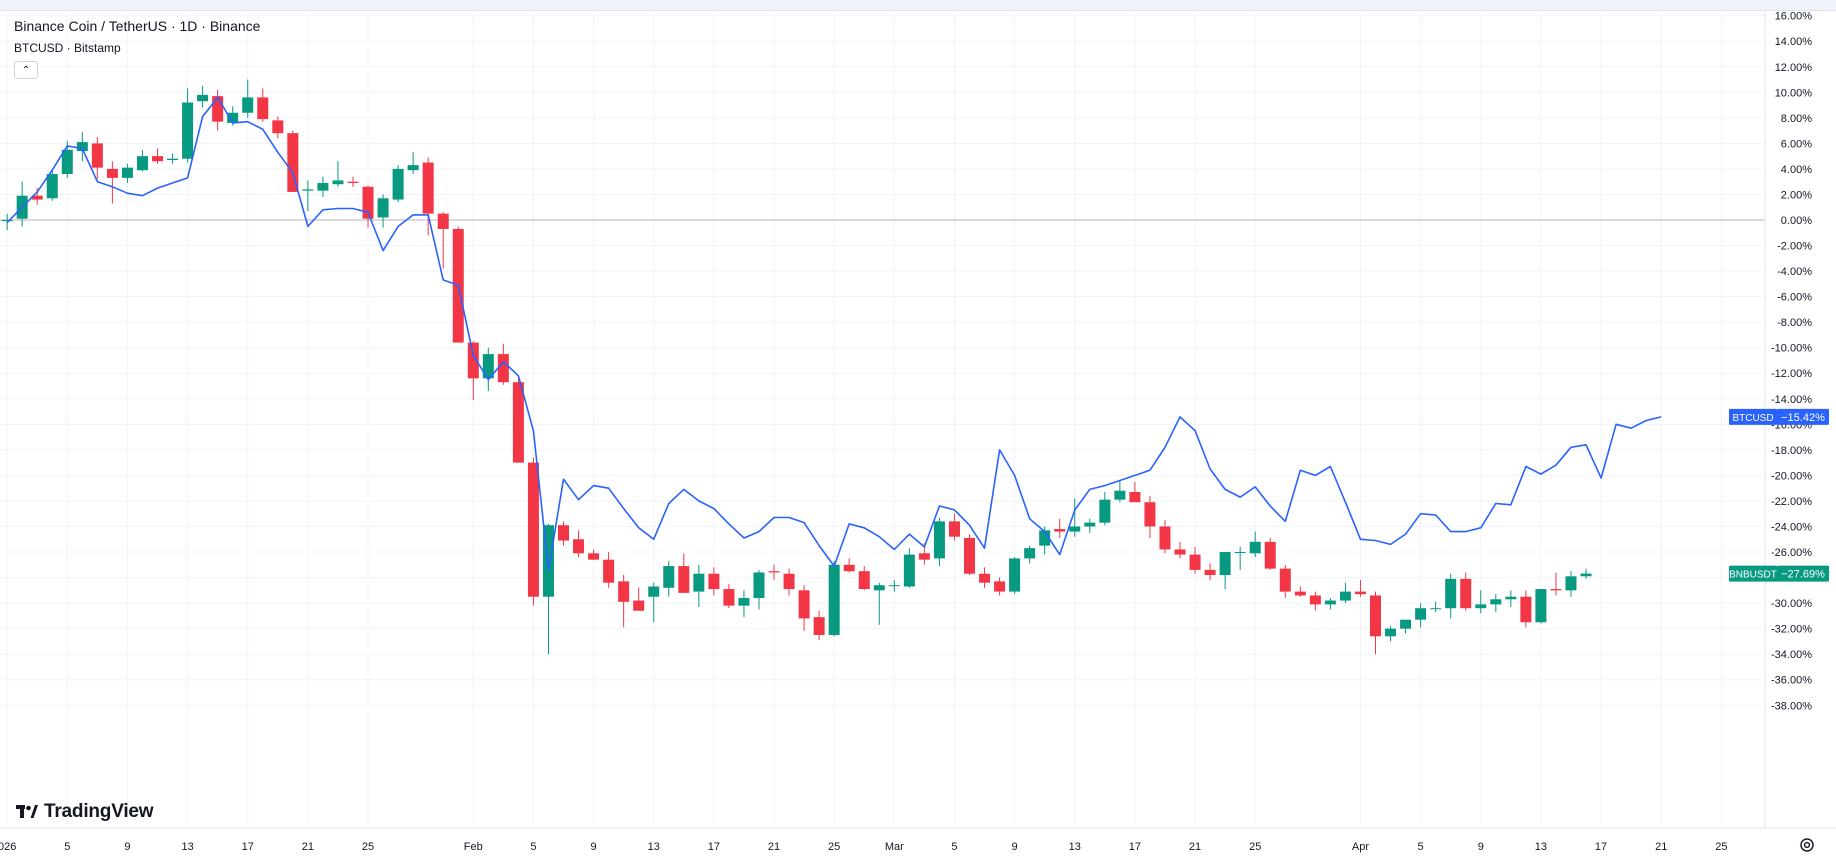 This screenshot has width=1836, height=863. I want to click on comparison-symbol-legend: BTCUSD · Bitstamp, so click(67, 48).